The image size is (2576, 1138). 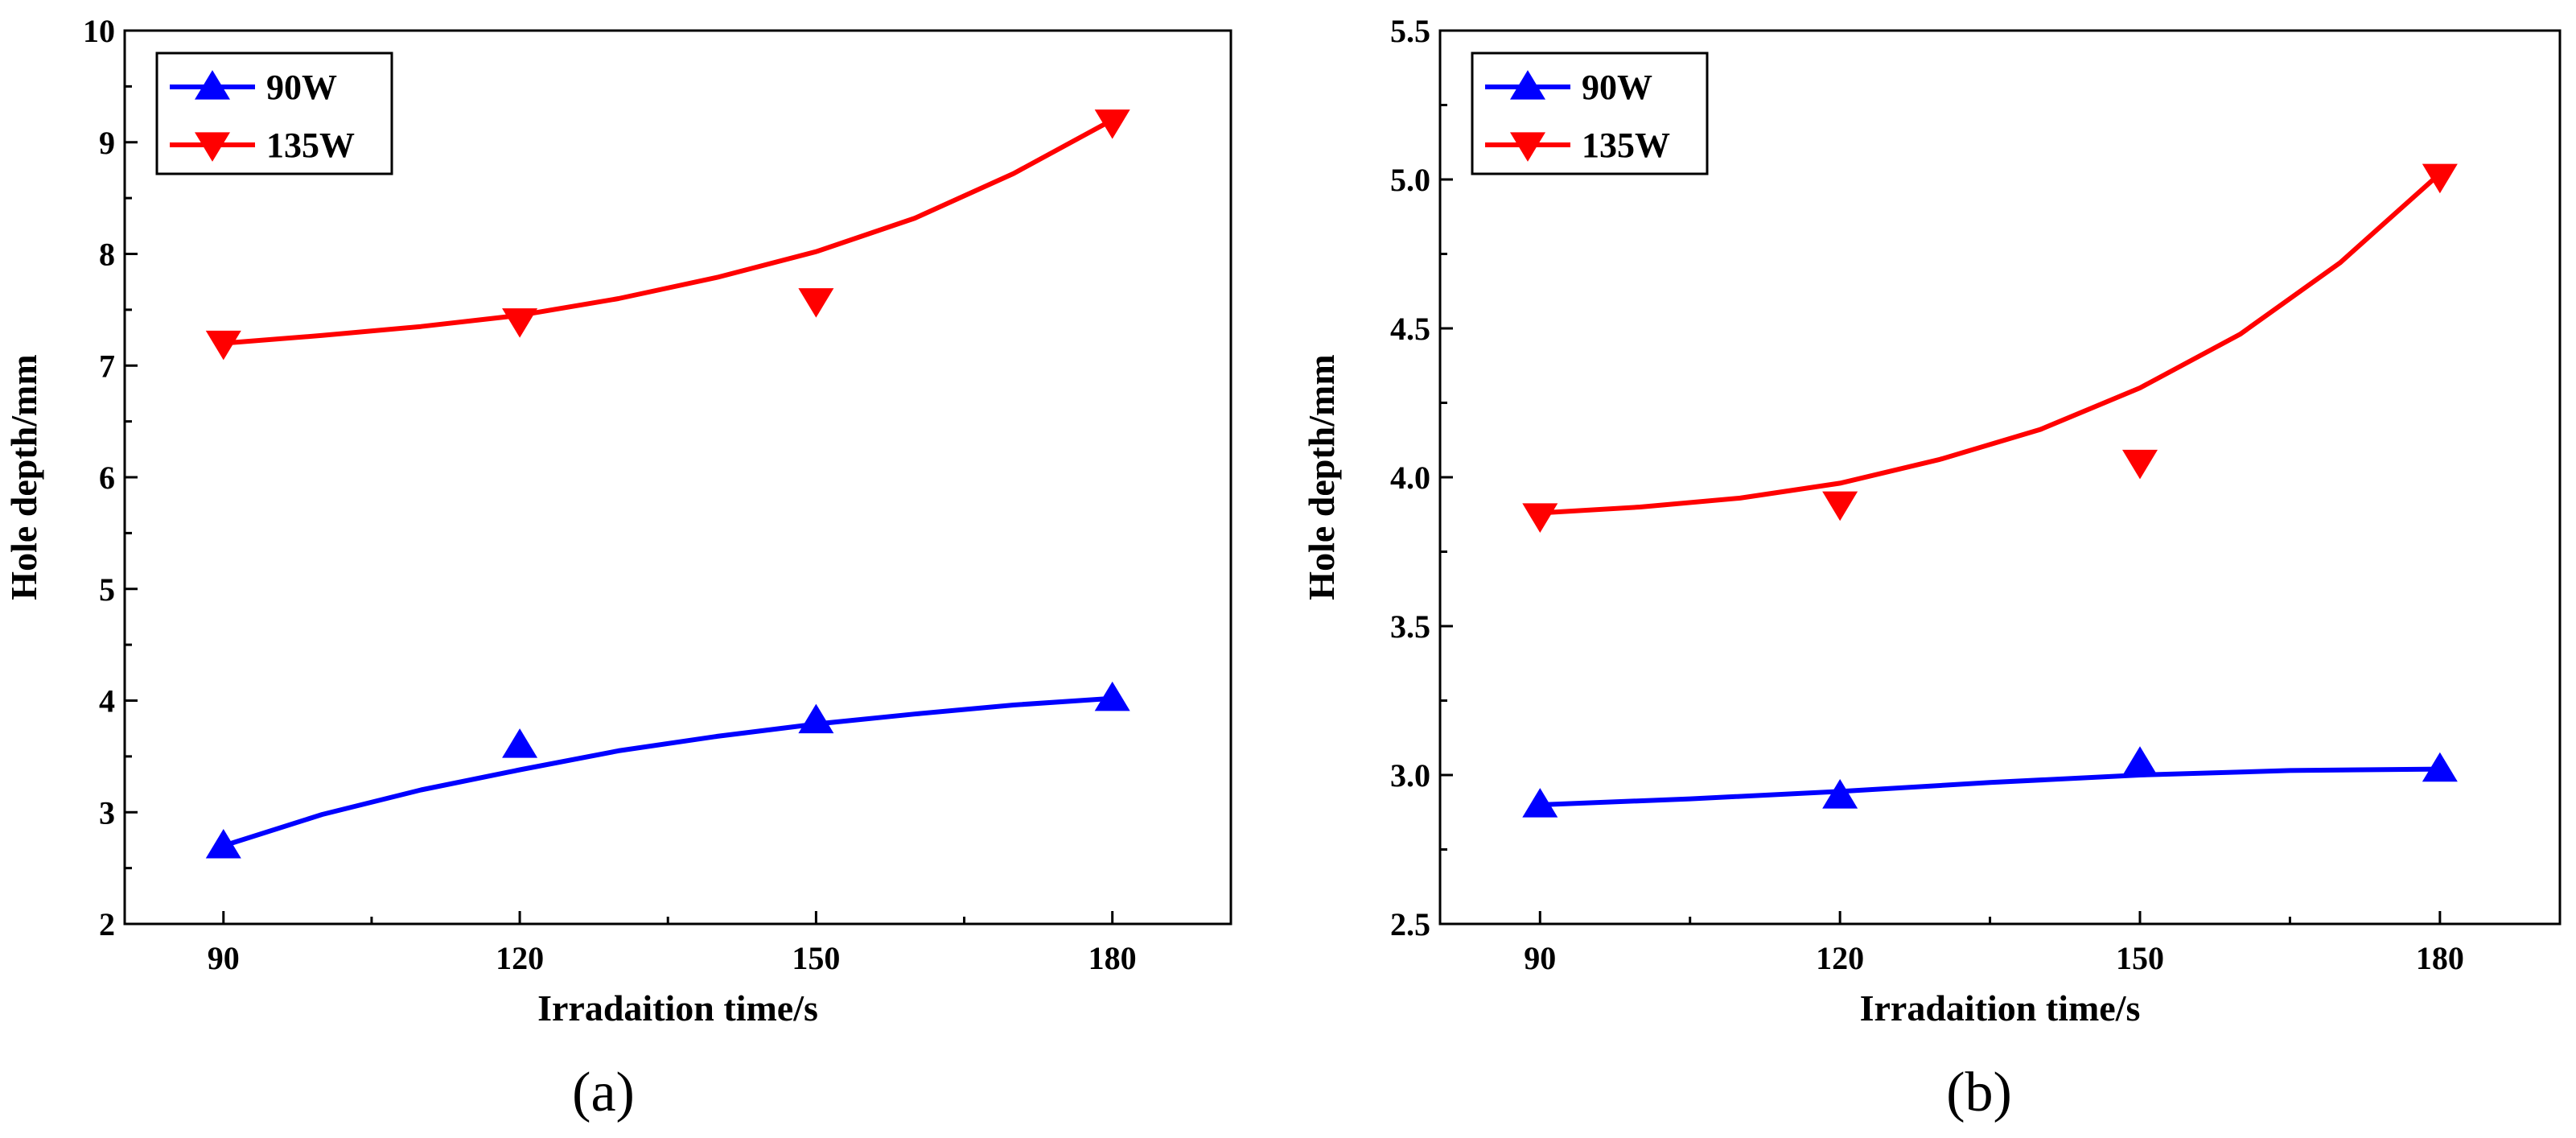 I want to click on y-tick-label: 10, so click(x=99, y=31).